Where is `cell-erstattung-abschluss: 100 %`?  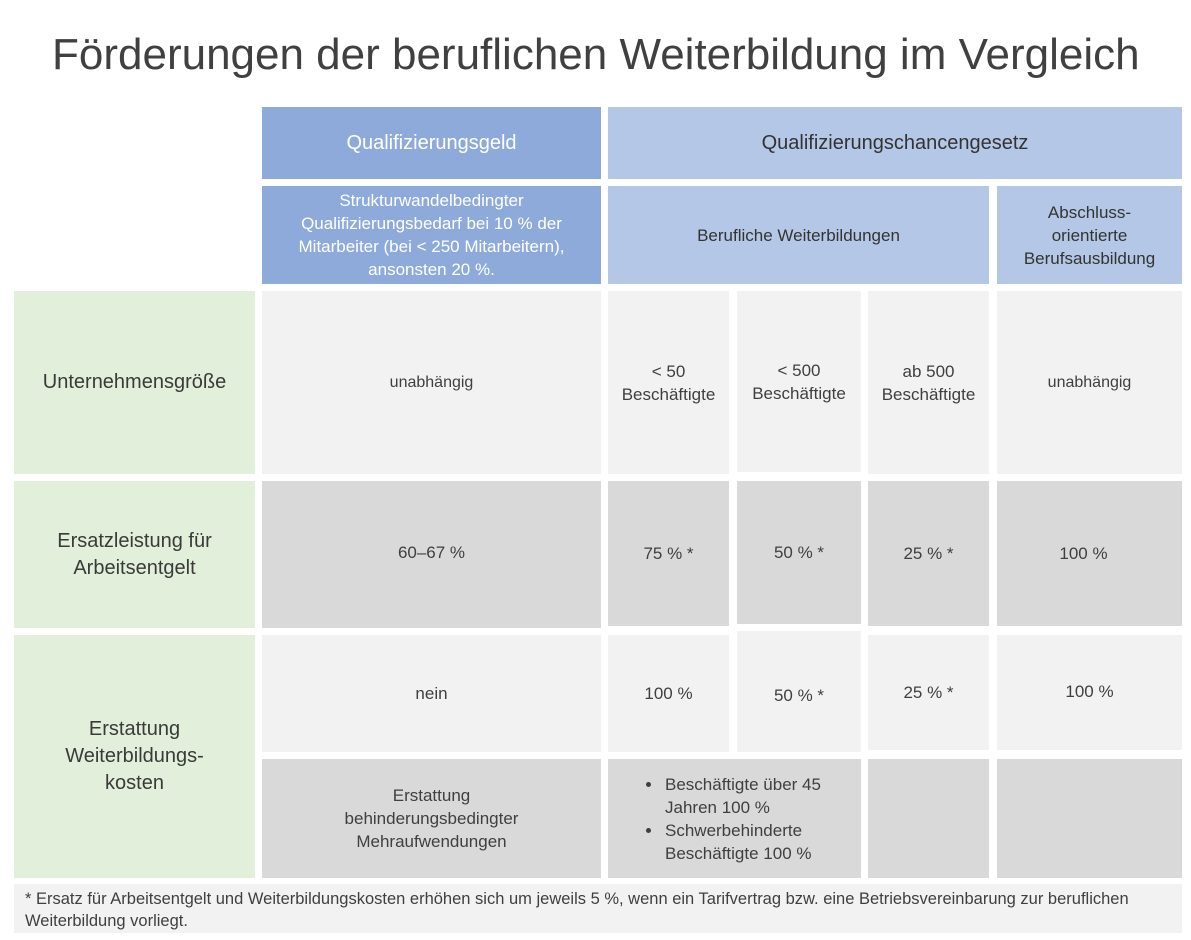
cell-erstattung-abschluss: 100 % is located at coordinates (1089, 692).